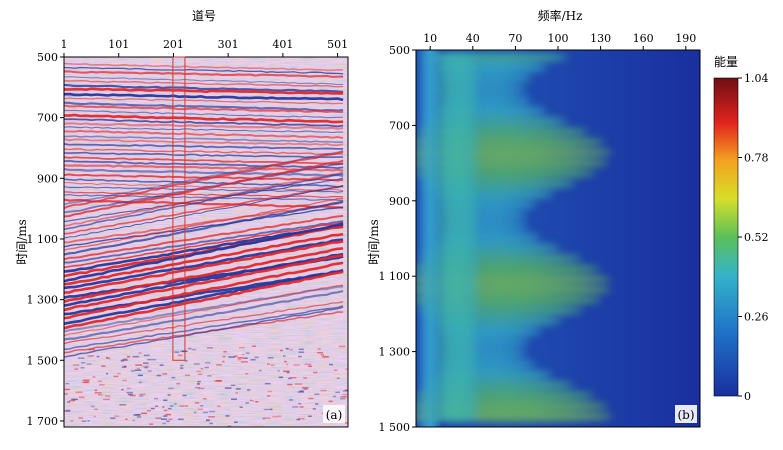  Describe the element at coordinates (726, 237) in the screenshot. I see `colorbar-bar` at that location.